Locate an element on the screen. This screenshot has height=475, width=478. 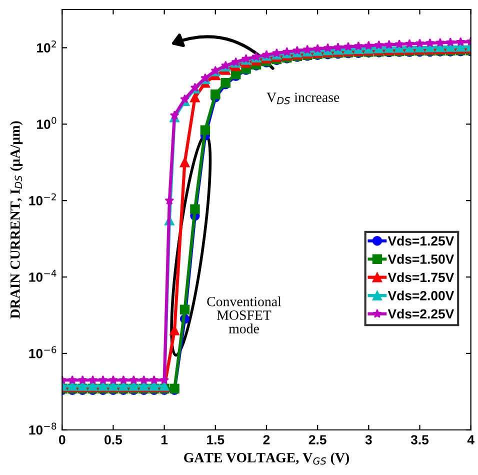
legend-label: Vds=2.25V is located at coordinates (421, 313).